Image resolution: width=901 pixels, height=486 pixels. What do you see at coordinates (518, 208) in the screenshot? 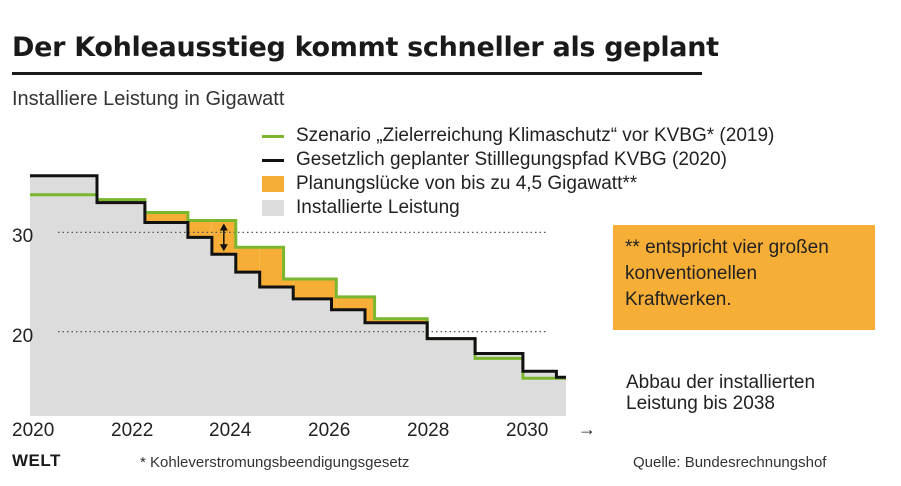
I see `legend-item-installed: Installierte Leistung` at bounding box center [518, 208].